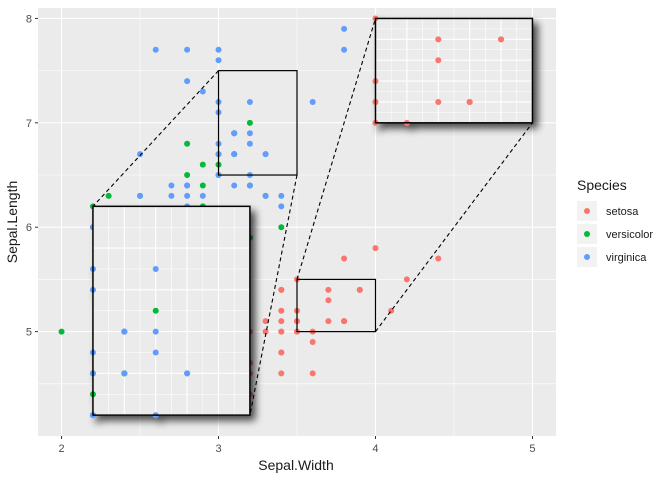  What do you see at coordinates (532, 449) in the screenshot?
I see `x-tick-label: 5` at bounding box center [532, 449].